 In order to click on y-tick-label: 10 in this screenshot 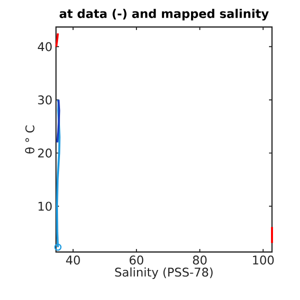, I will do `click(45, 206)`.